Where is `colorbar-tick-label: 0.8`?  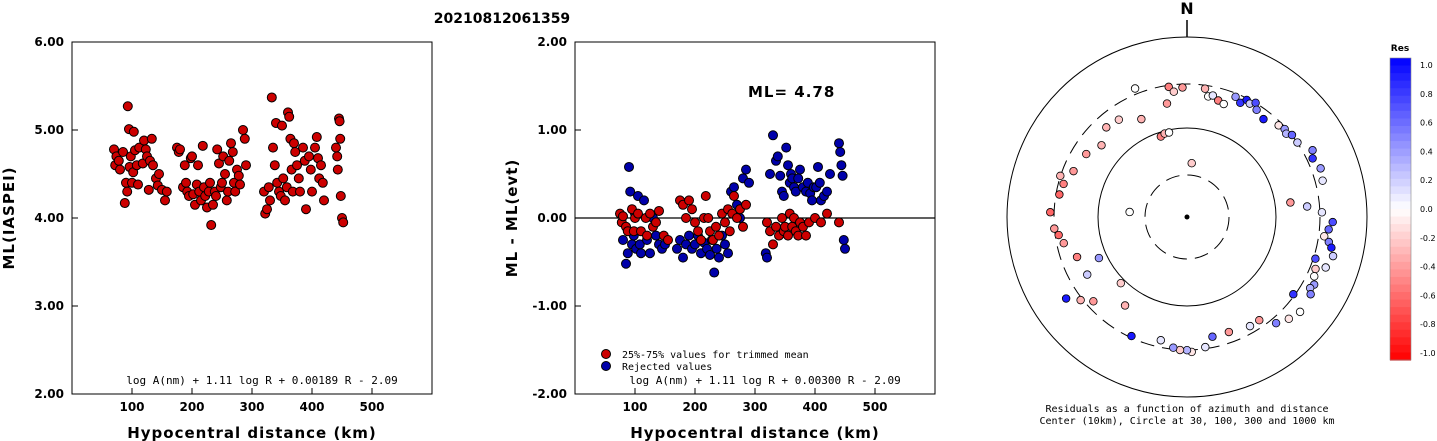 colorbar-tick-label: 0.8 is located at coordinates (1426, 94).